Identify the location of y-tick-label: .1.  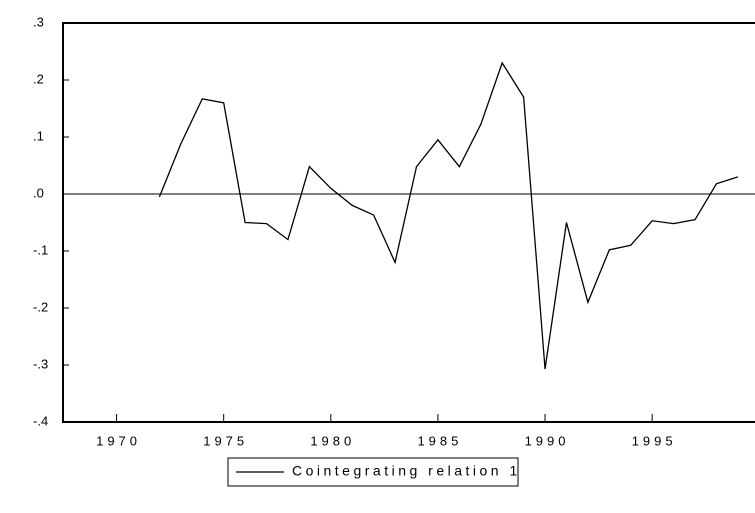
(38, 135).